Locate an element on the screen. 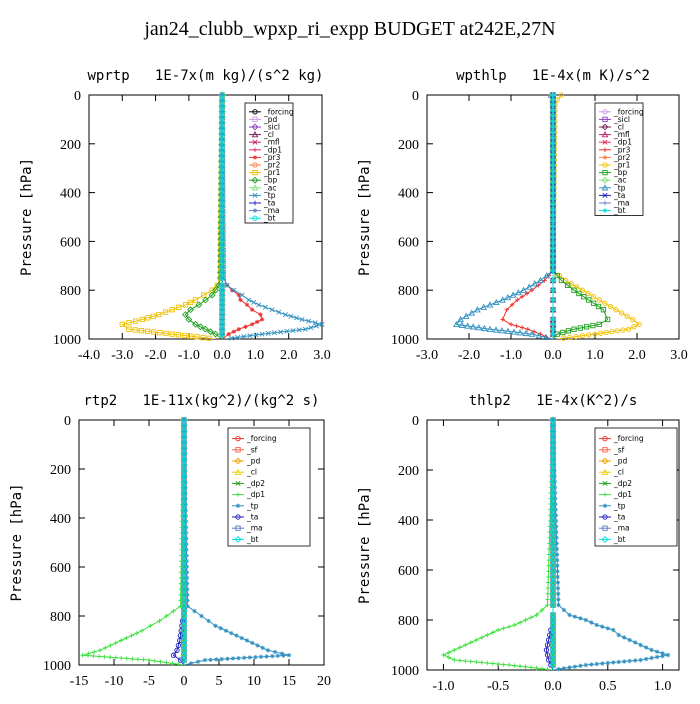  legend-entry: _bt is located at coordinates (252, 539).